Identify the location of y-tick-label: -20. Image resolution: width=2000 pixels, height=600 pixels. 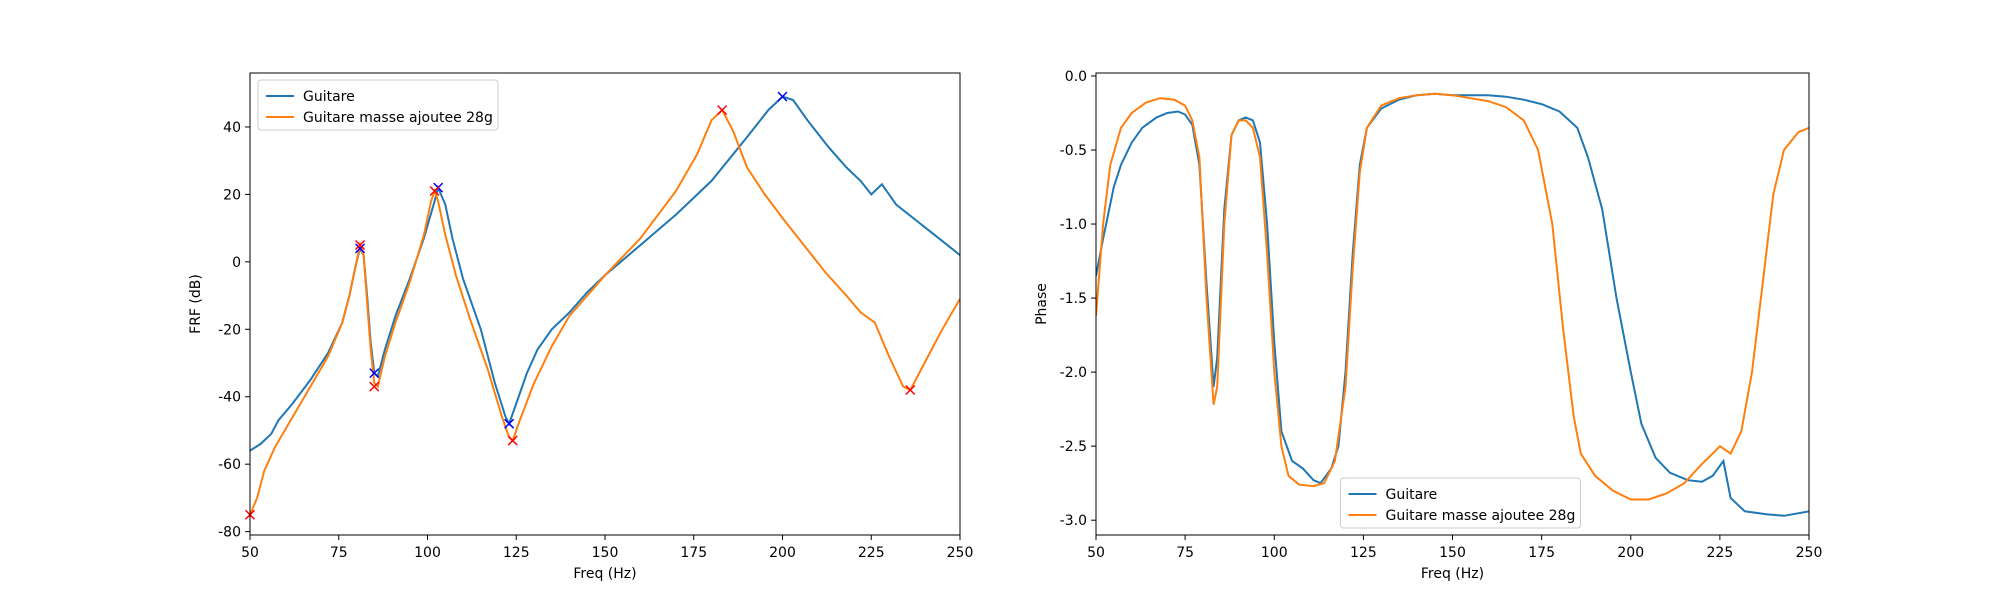
(229, 330).